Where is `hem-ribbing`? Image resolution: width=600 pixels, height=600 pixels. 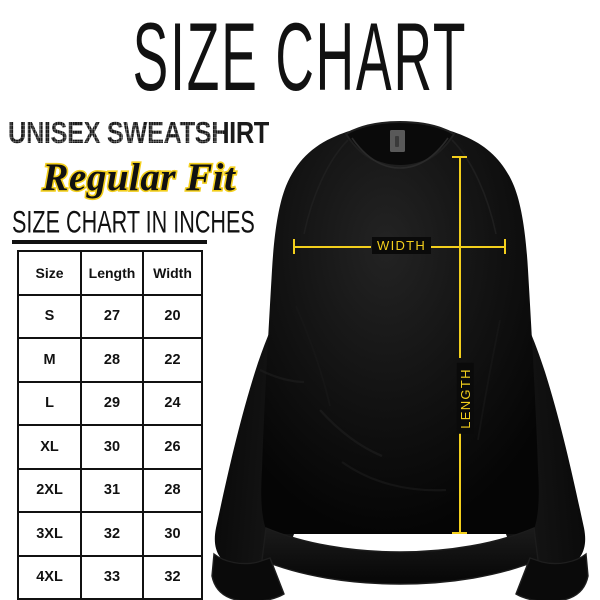
hem-ribbing is located at coordinates (400, 555).